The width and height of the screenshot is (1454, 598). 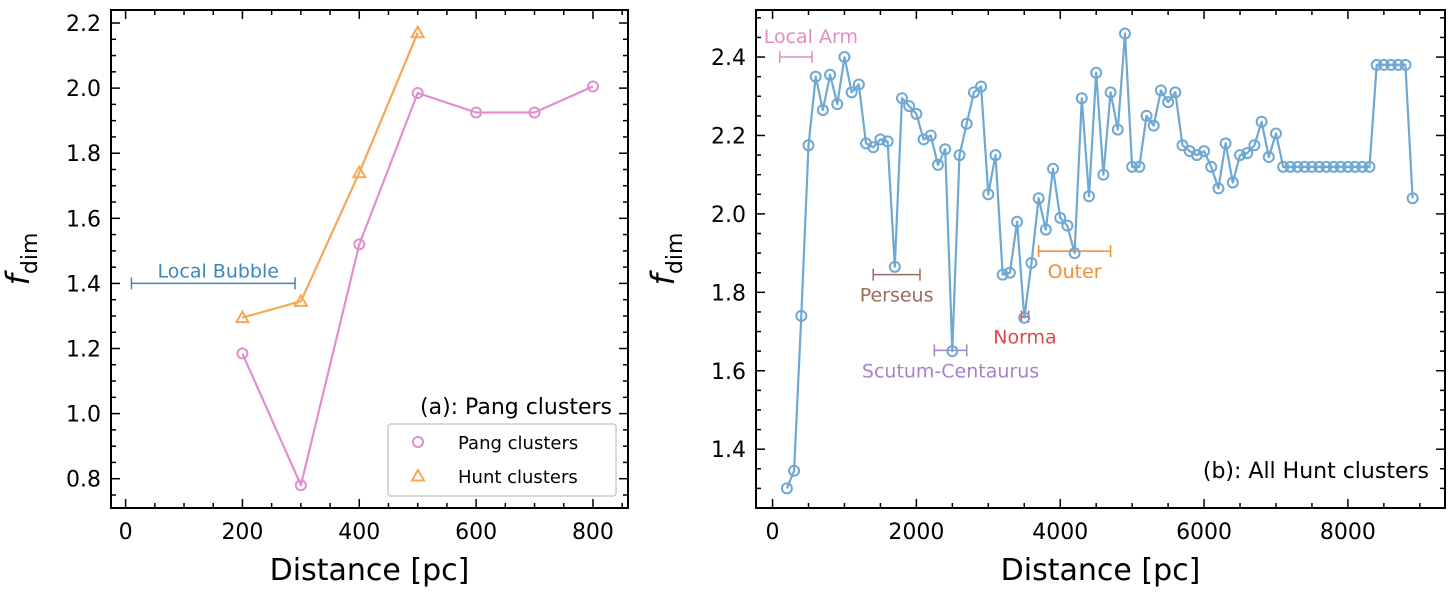 What do you see at coordinates (728, 136) in the screenshot?
I see `y-tick-label: 2.2` at bounding box center [728, 136].